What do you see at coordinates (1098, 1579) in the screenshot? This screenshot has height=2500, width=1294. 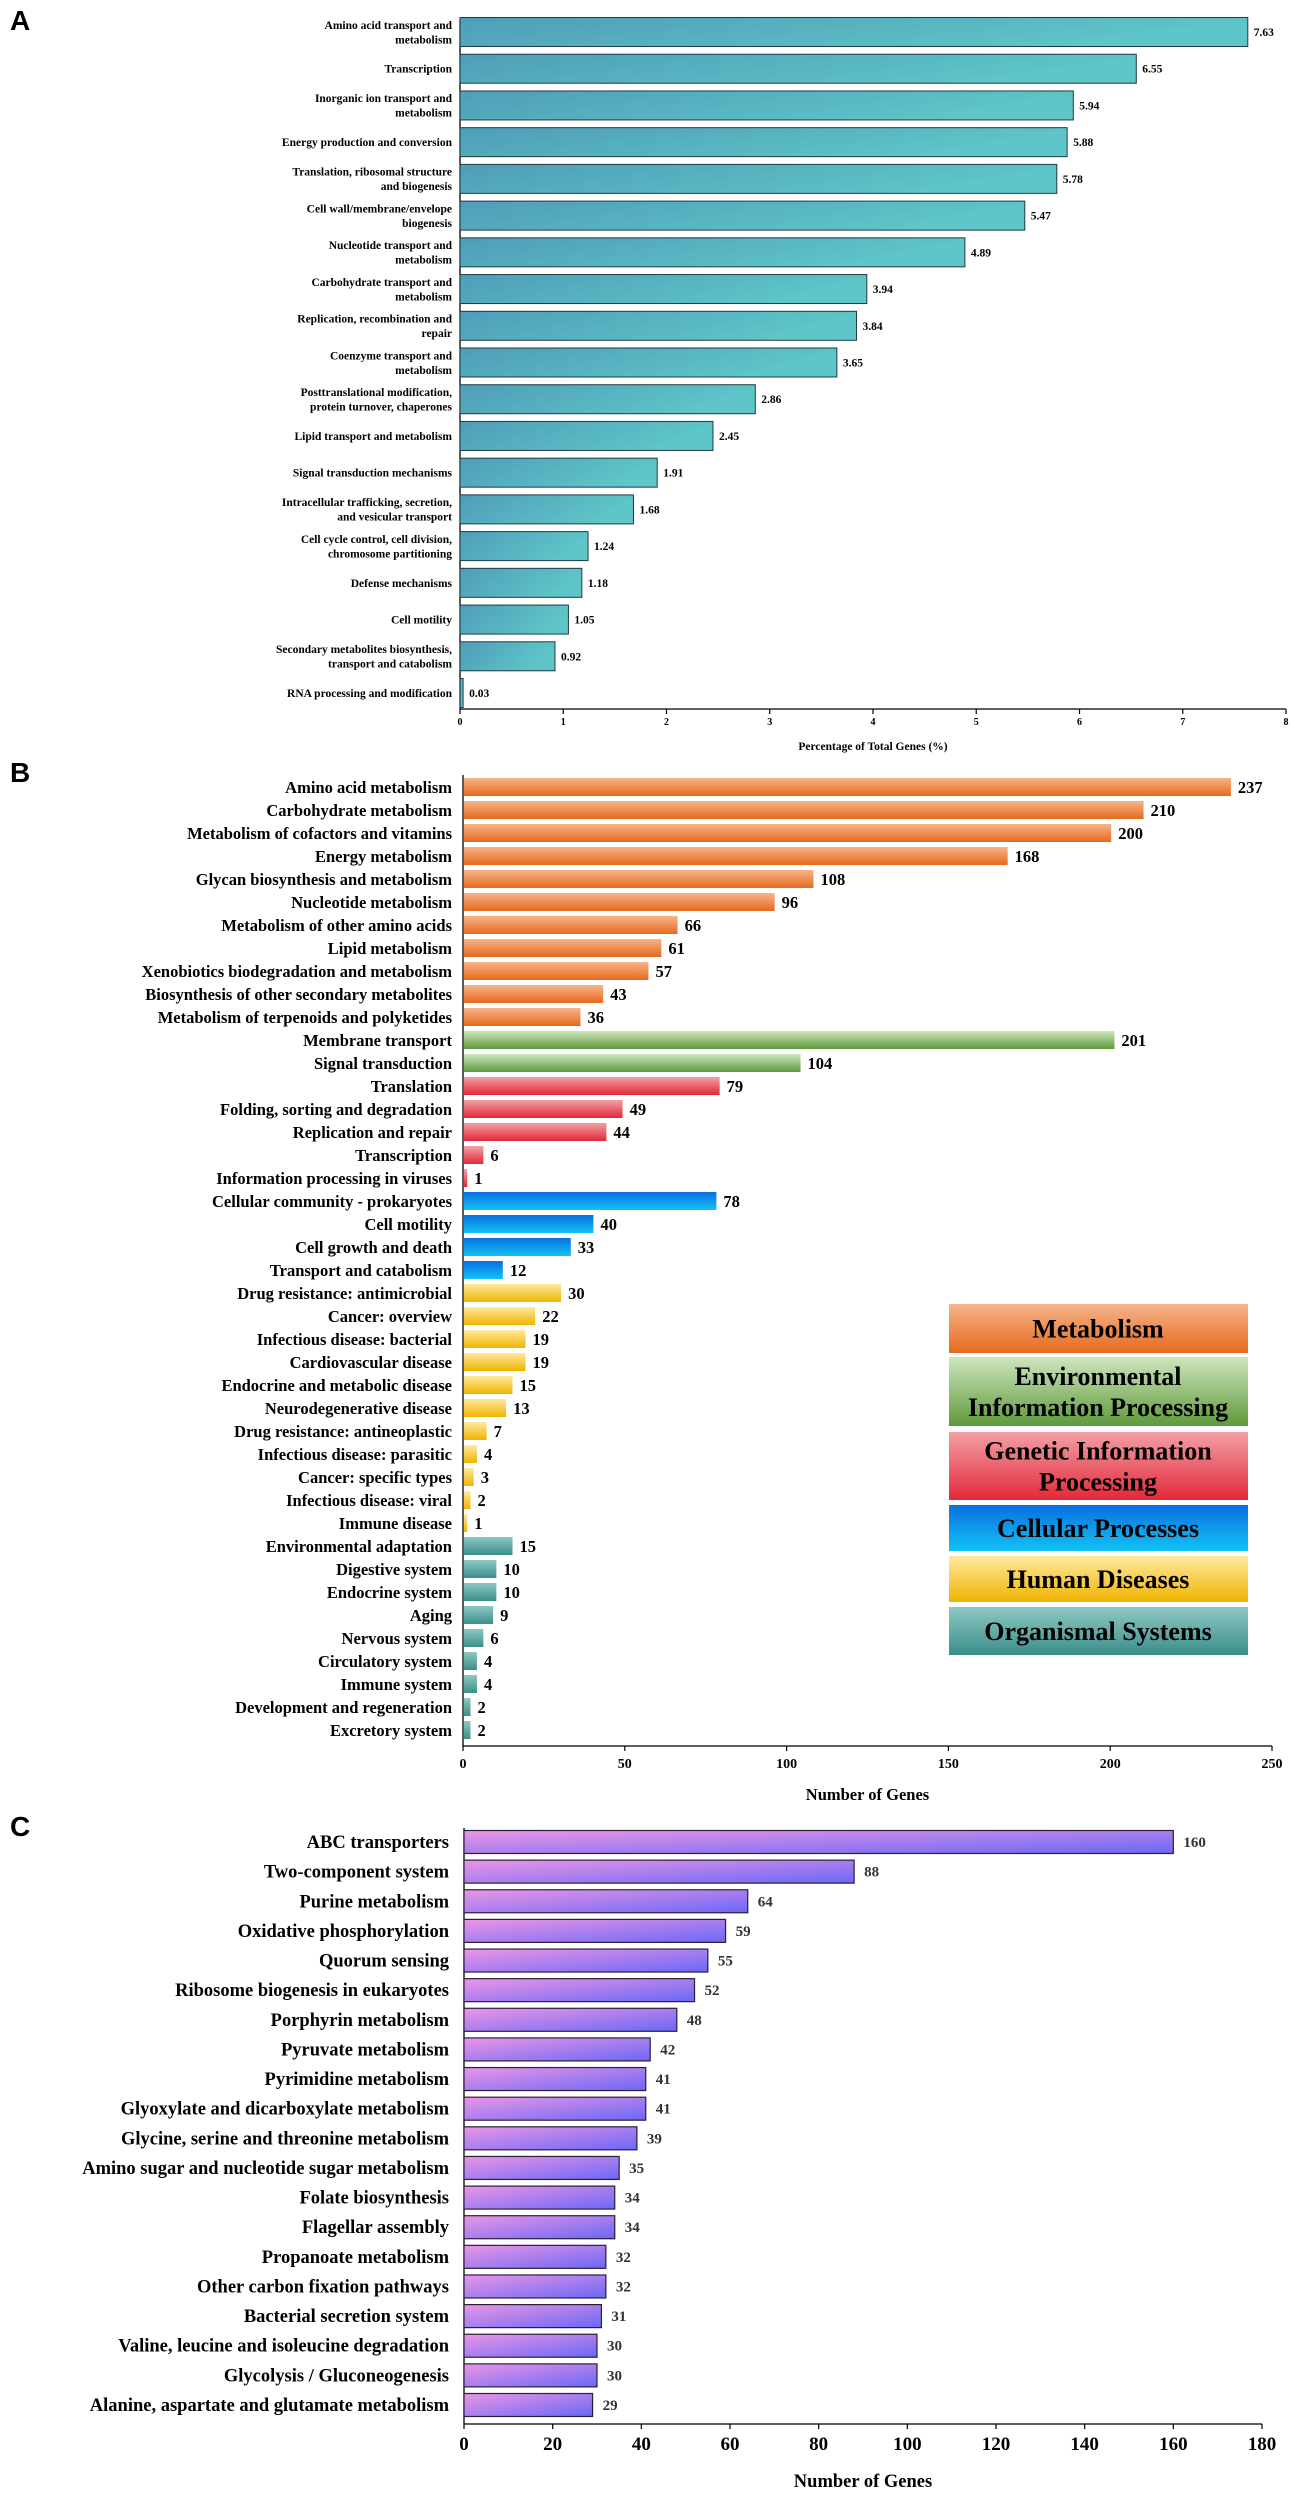 I see `legend-swatch` at bounding box center [1098, 1579].